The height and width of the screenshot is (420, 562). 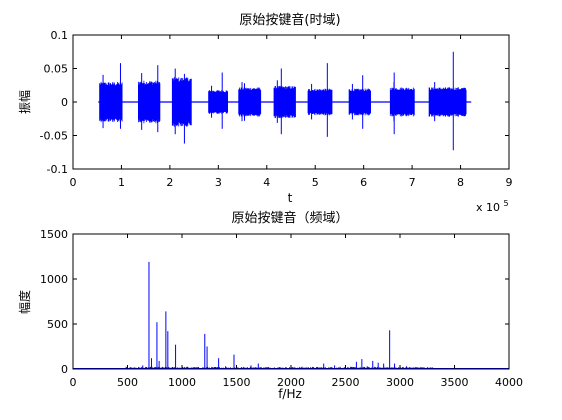 What do you see at coordinates (24, 102) in the screenshot?
I see `time-domain-ylabel: 振幅` at bounding box center [24, 102].